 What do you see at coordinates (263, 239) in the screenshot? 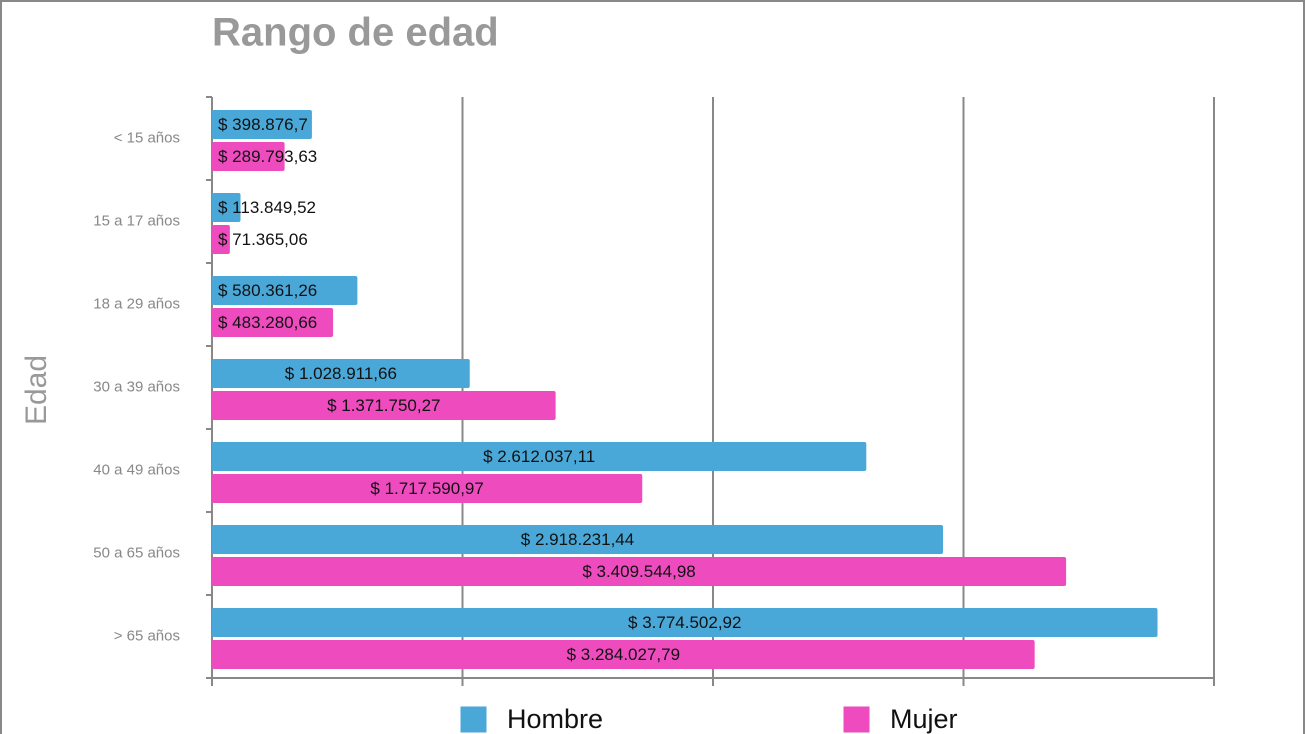
I see `data-label: $ 71.365,06` at bounding box center [263, 239].